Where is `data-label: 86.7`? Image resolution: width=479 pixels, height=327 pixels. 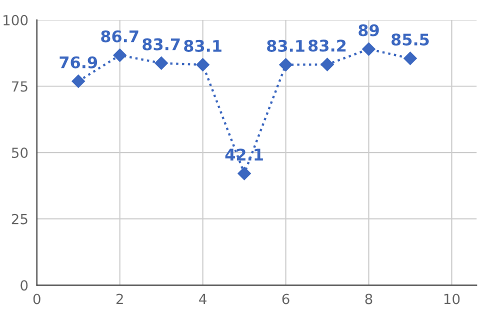 data-label: 86.7 is located at coordinates (119, 36).